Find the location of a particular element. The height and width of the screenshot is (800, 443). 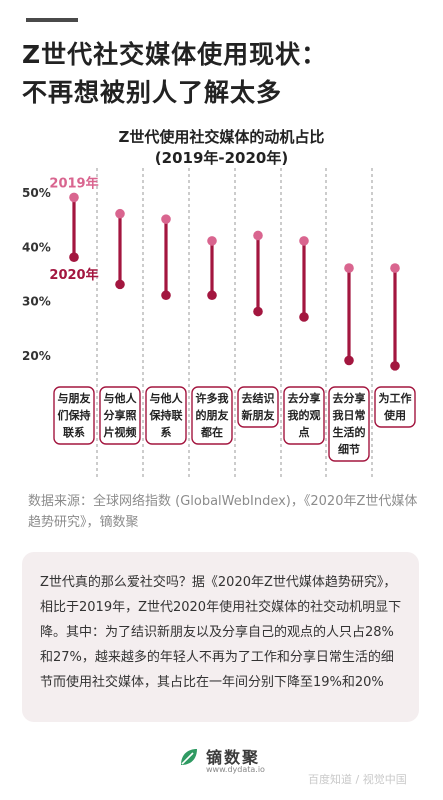

category-label-text: 联系 is located at coordinates (74, 432).